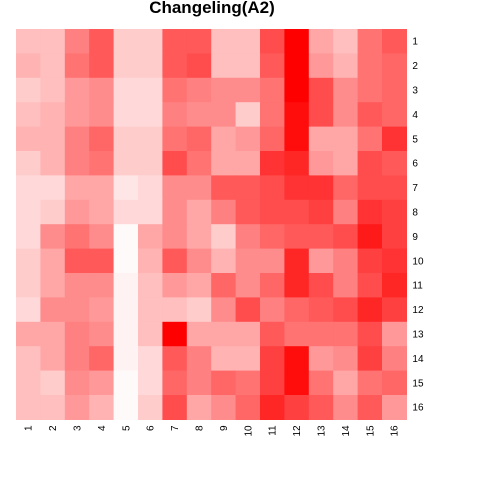  What do you see at coordinates (272, 285) in the screenshot?
I see `heatmap-cell-r11-c11` at bounding box center [272, 285].